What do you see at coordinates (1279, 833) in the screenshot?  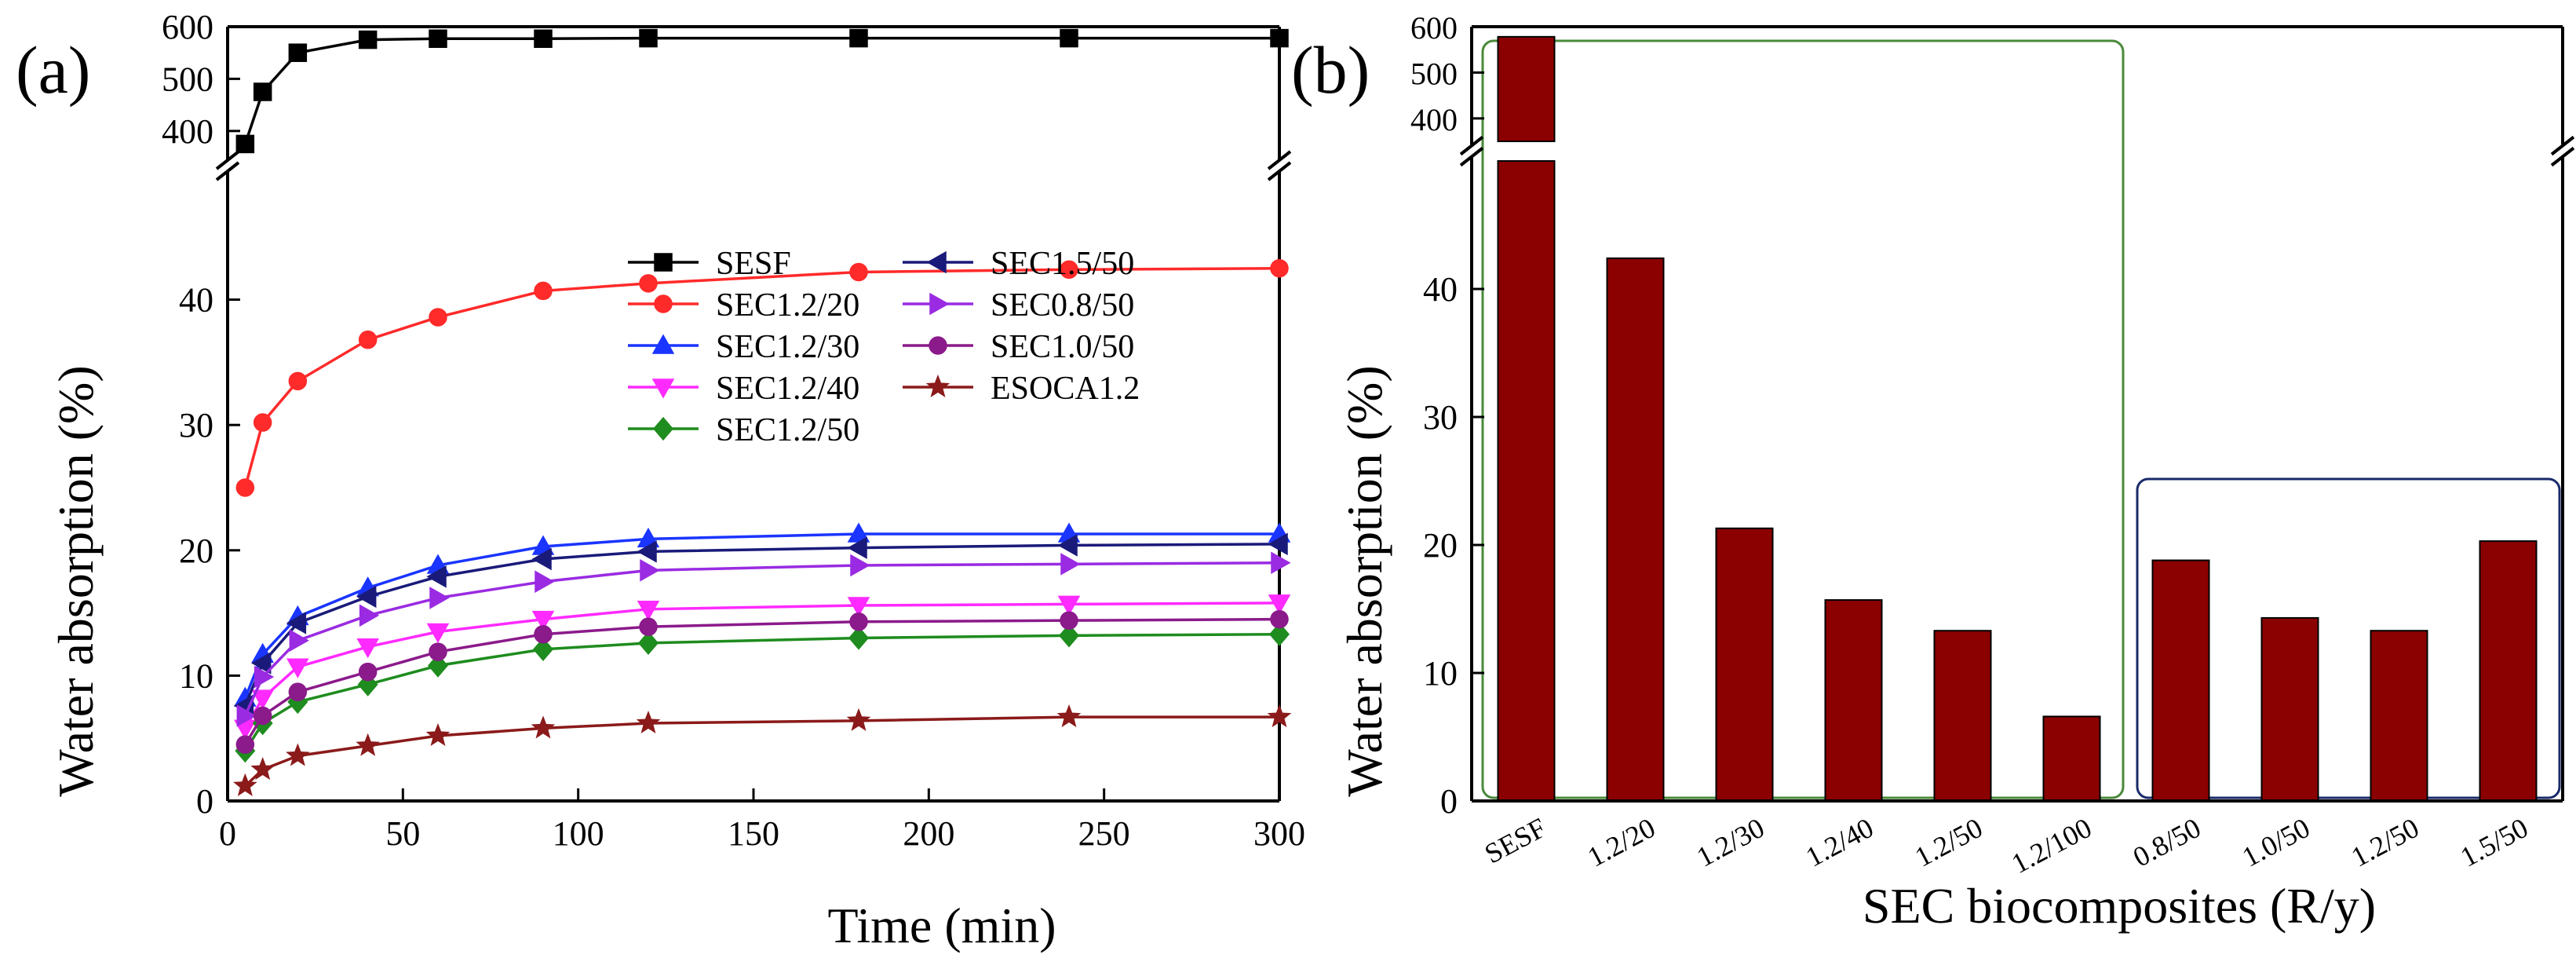 I see `panel-a-x-tick-label: 300` at bounding box center [1279, 833].